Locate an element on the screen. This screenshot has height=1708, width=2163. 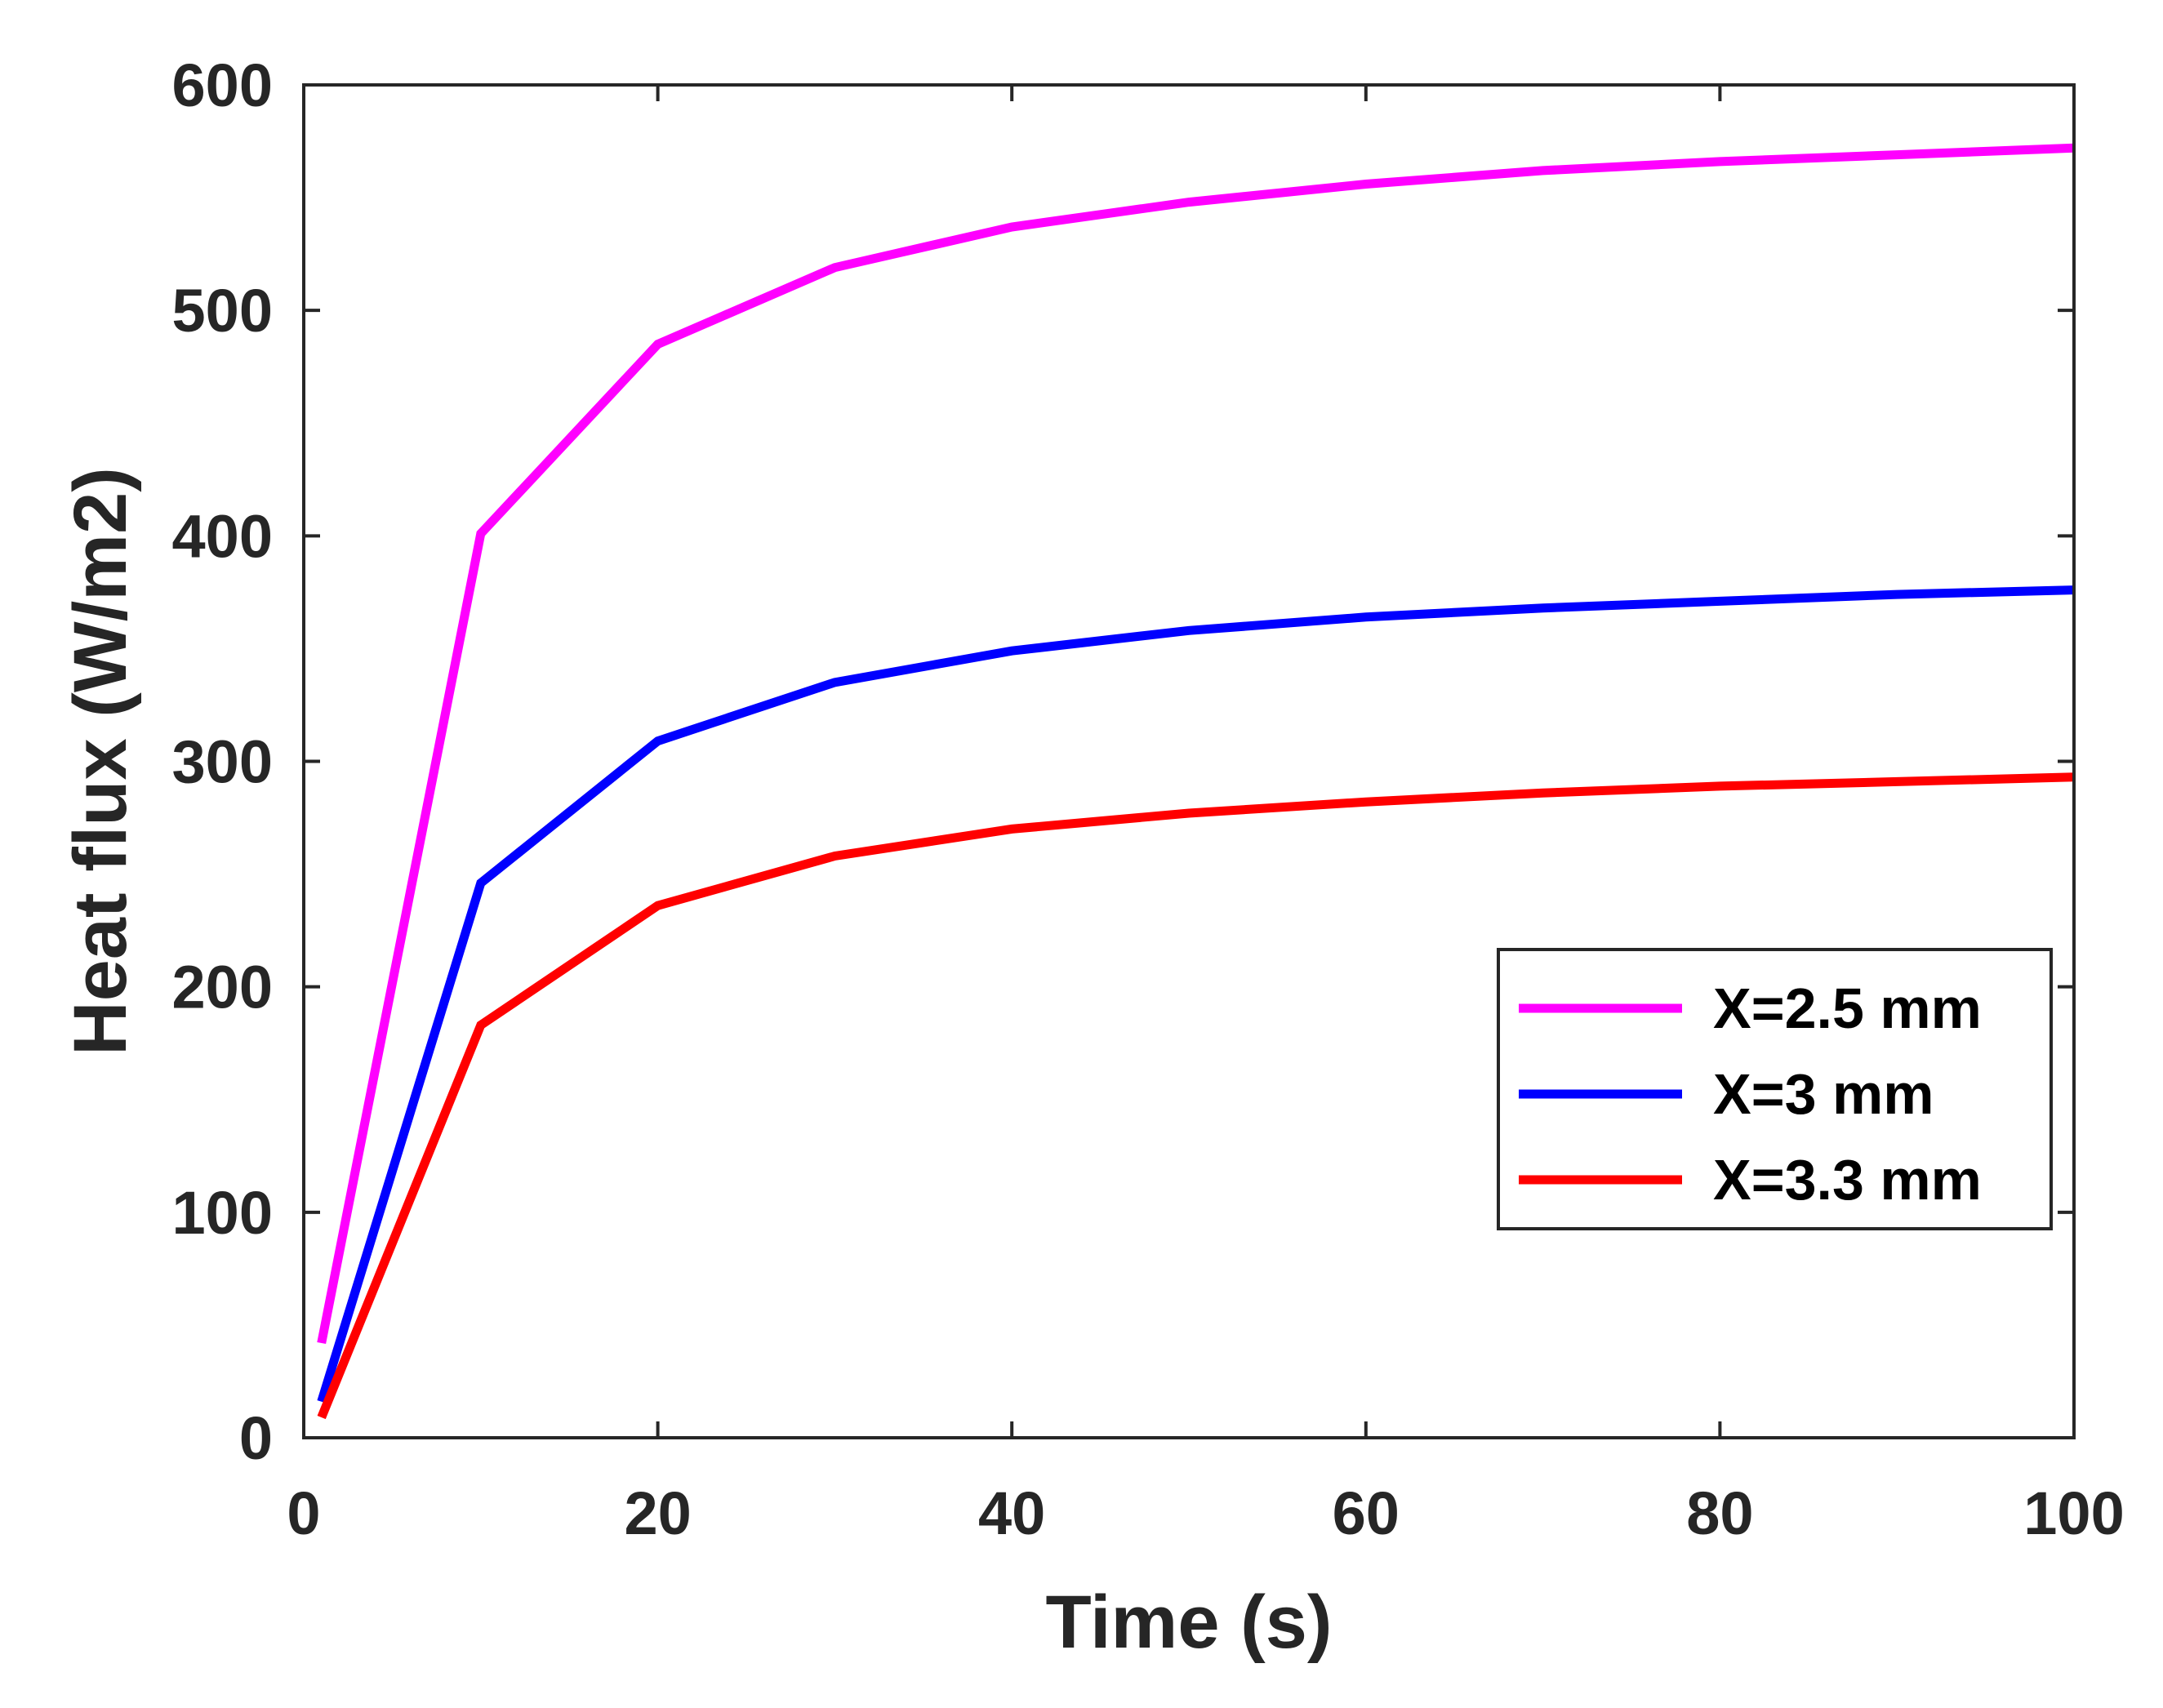
y-axis-label: Heat flux (W/m2) is located at coordinates (100, 761).